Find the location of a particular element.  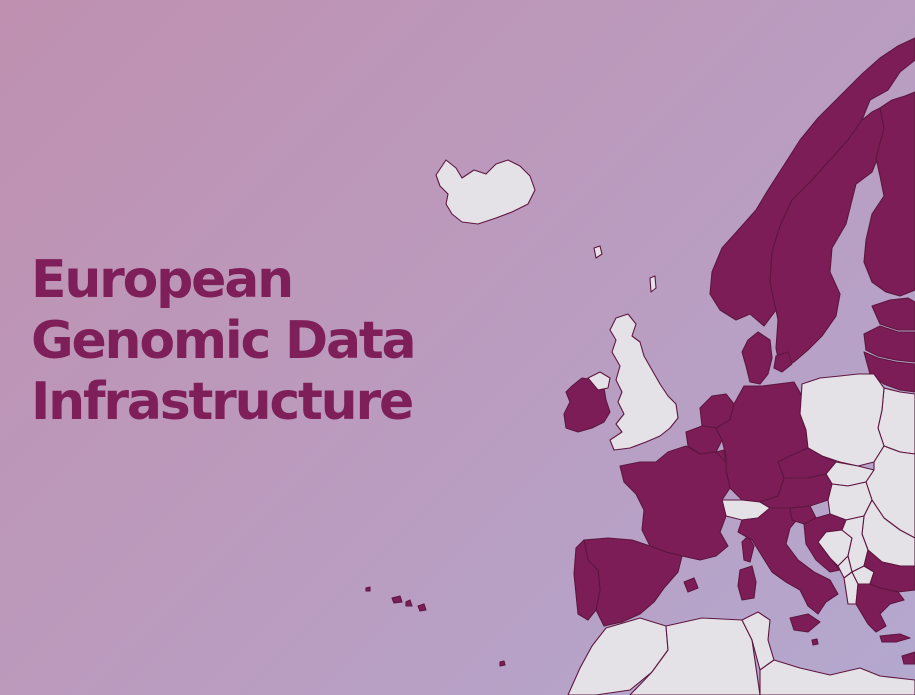

country-libya is located at coordinates (837, 677).